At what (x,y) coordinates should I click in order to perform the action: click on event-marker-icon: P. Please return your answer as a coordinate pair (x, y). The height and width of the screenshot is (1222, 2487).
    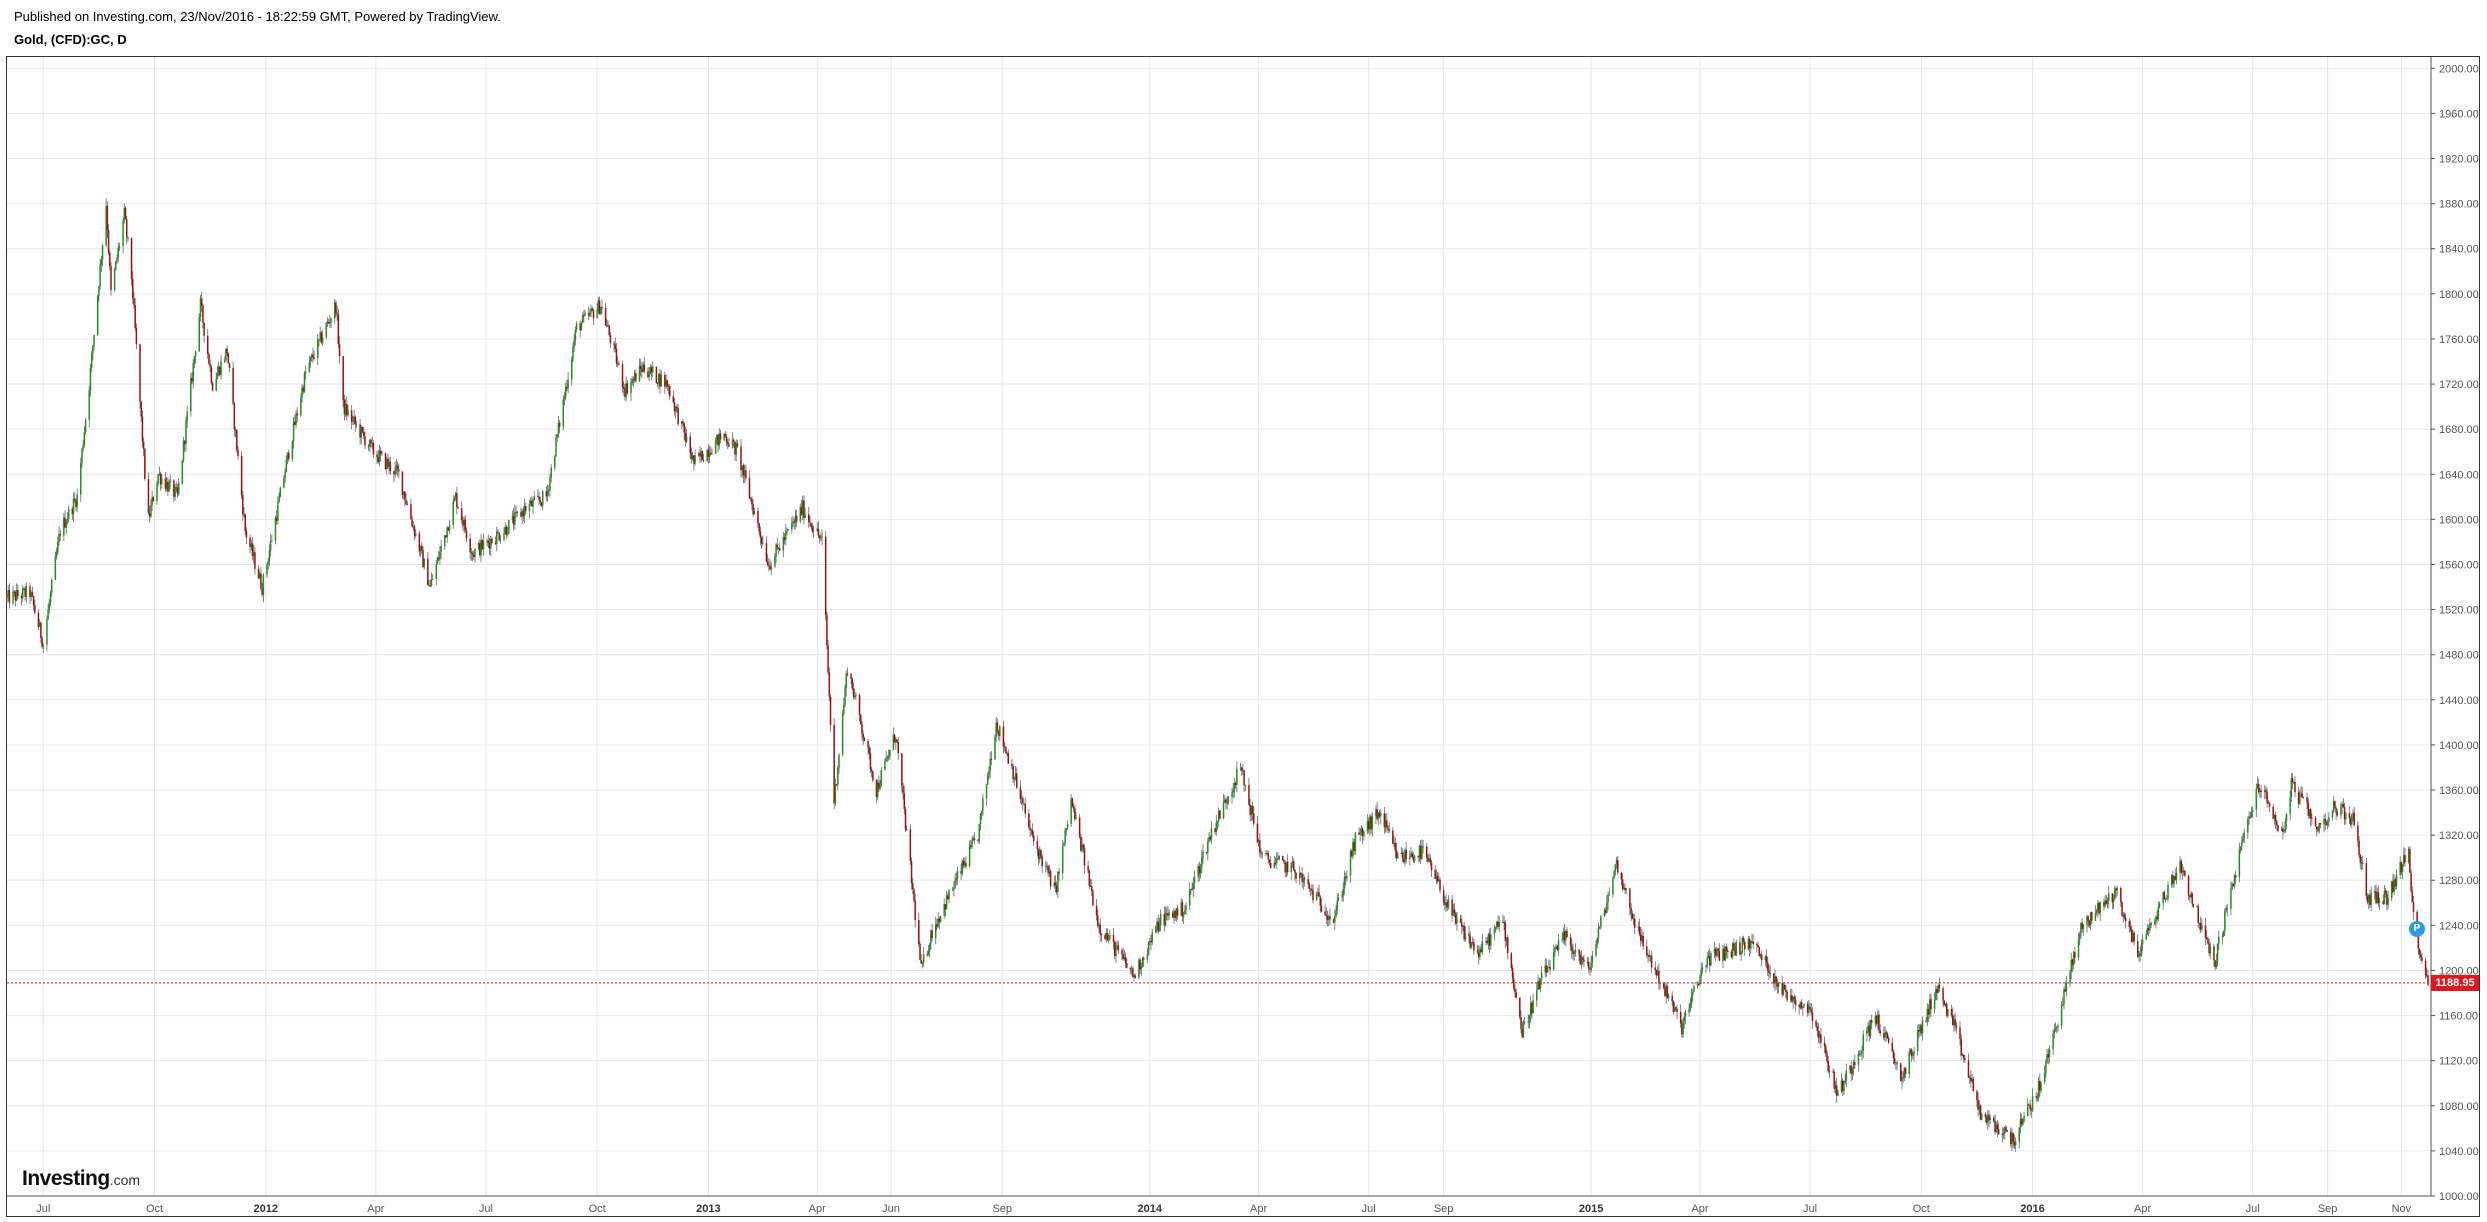
    Looking at the image, I should click on (2417, 929).